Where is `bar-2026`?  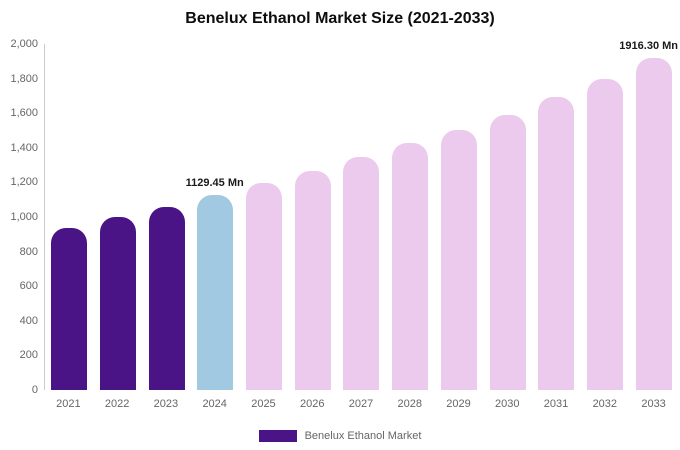 bar-2026 is located at coordinates (312, 280).